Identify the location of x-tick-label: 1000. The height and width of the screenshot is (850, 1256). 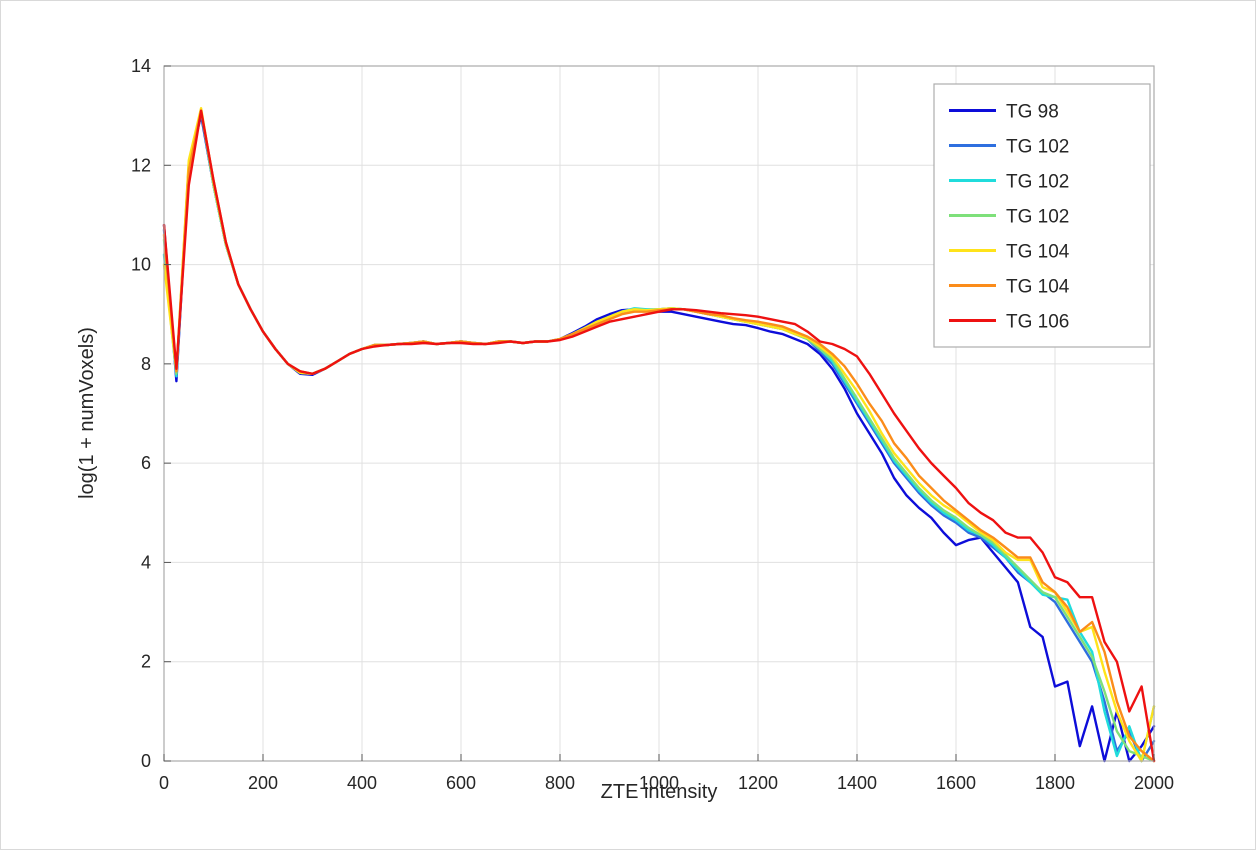
(659, 783).